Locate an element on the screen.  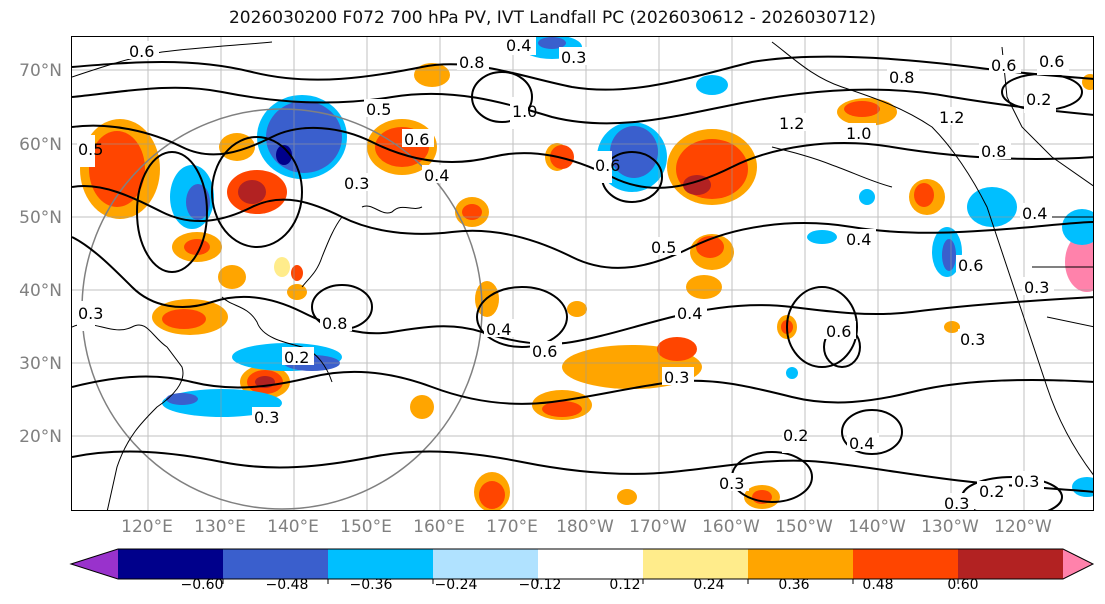
colorbar-extend-low is located at coordinates (94, 564).